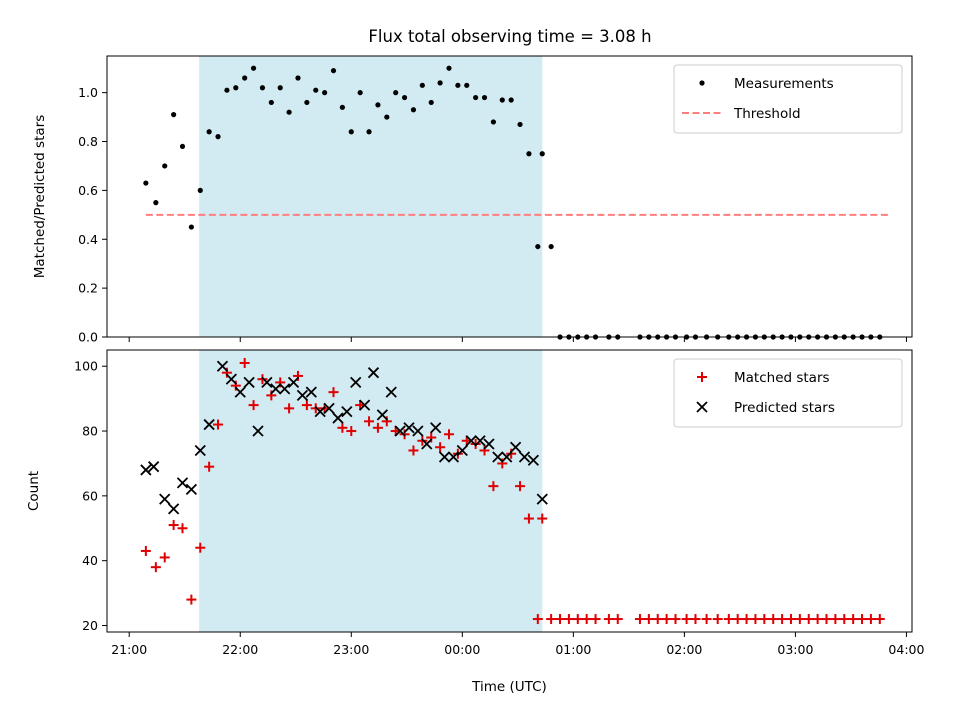 This screenshot has width=960, height=720. What do you see at coordinates (240, 649) in the screenshot?
I see `x-tick-label: 22:00` at bounding box center [240, 649].